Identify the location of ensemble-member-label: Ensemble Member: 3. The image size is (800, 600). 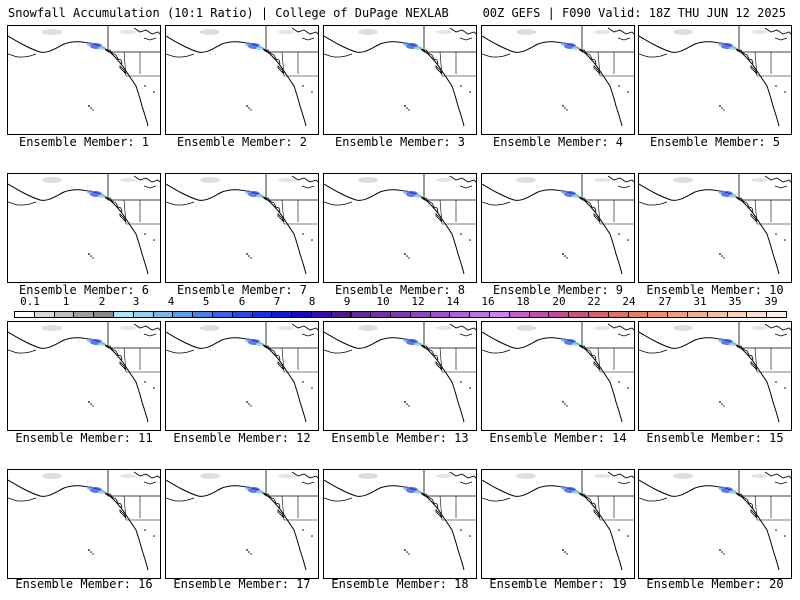
(400, 142).